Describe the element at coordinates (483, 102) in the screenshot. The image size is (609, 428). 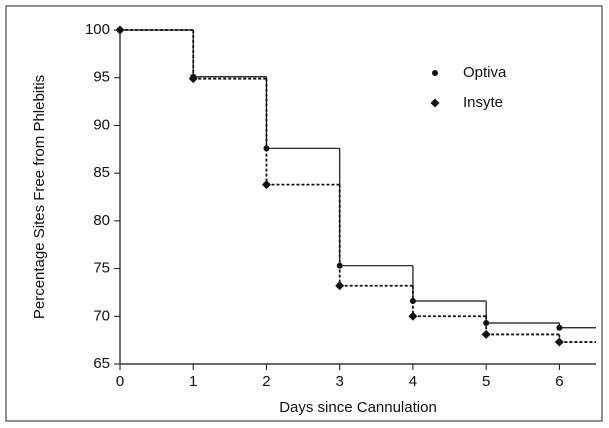
I see `legend-label: Insyte` at that location.